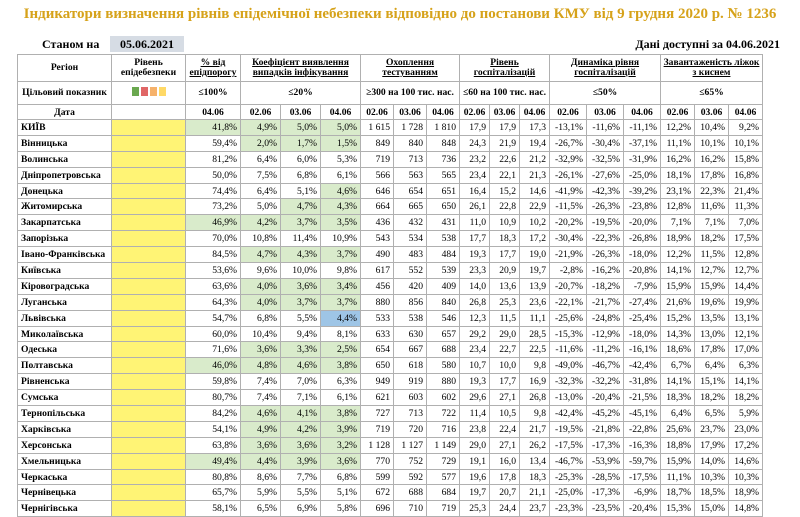 This screenshot has height=517, width=800. Describe the element at coordinates (377, 445) in the screenshot. I see `testing-cell: 1 128` at that location.